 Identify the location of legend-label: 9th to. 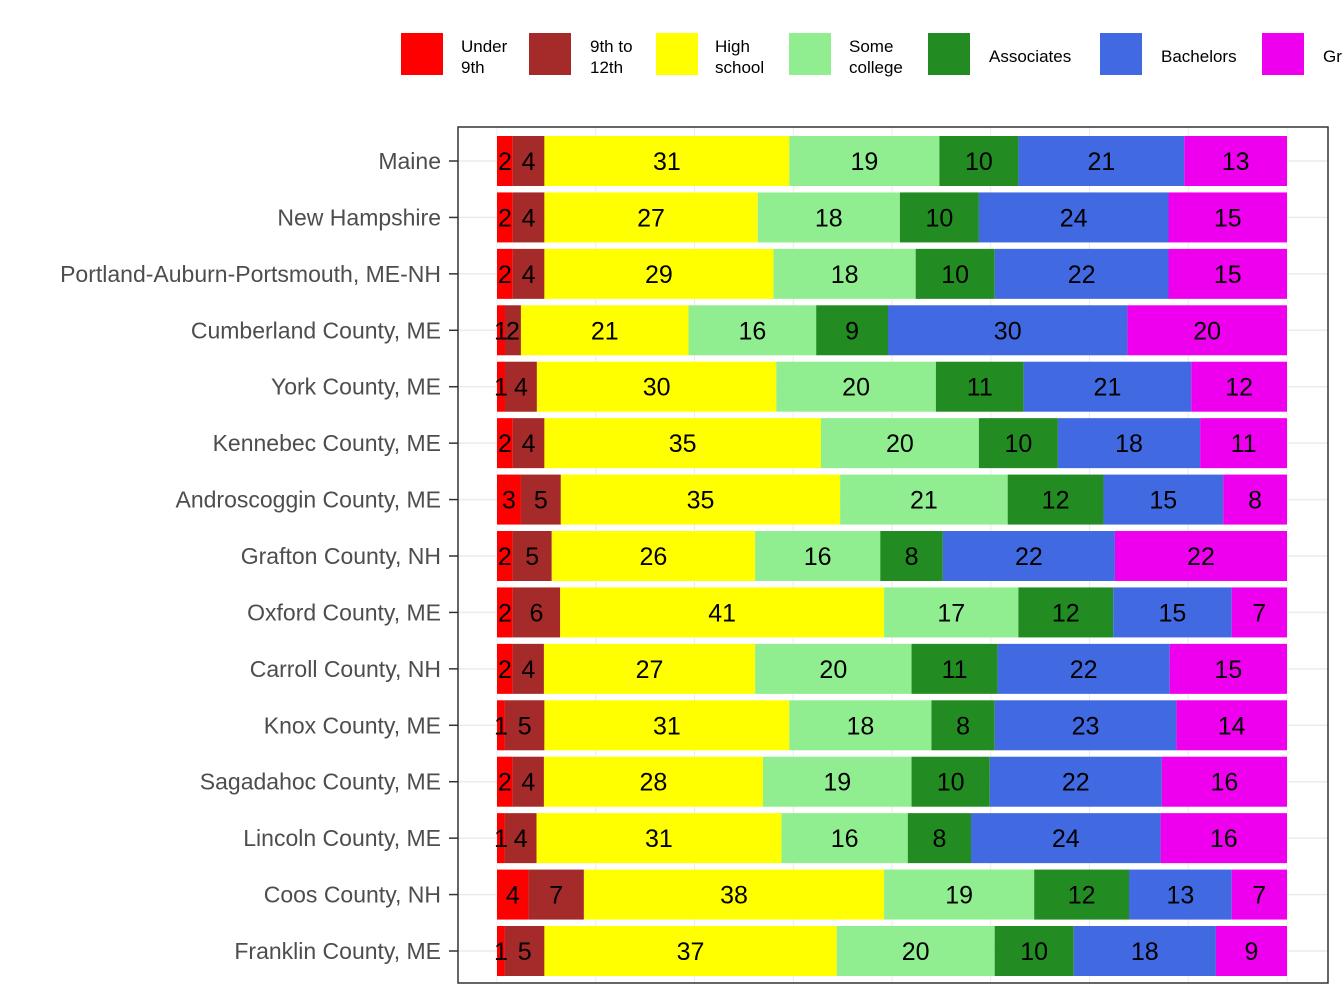
(611, 46).